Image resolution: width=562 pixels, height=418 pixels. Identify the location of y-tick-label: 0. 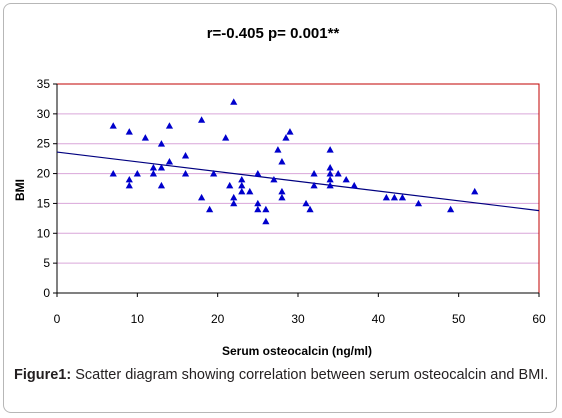
(46, 293).